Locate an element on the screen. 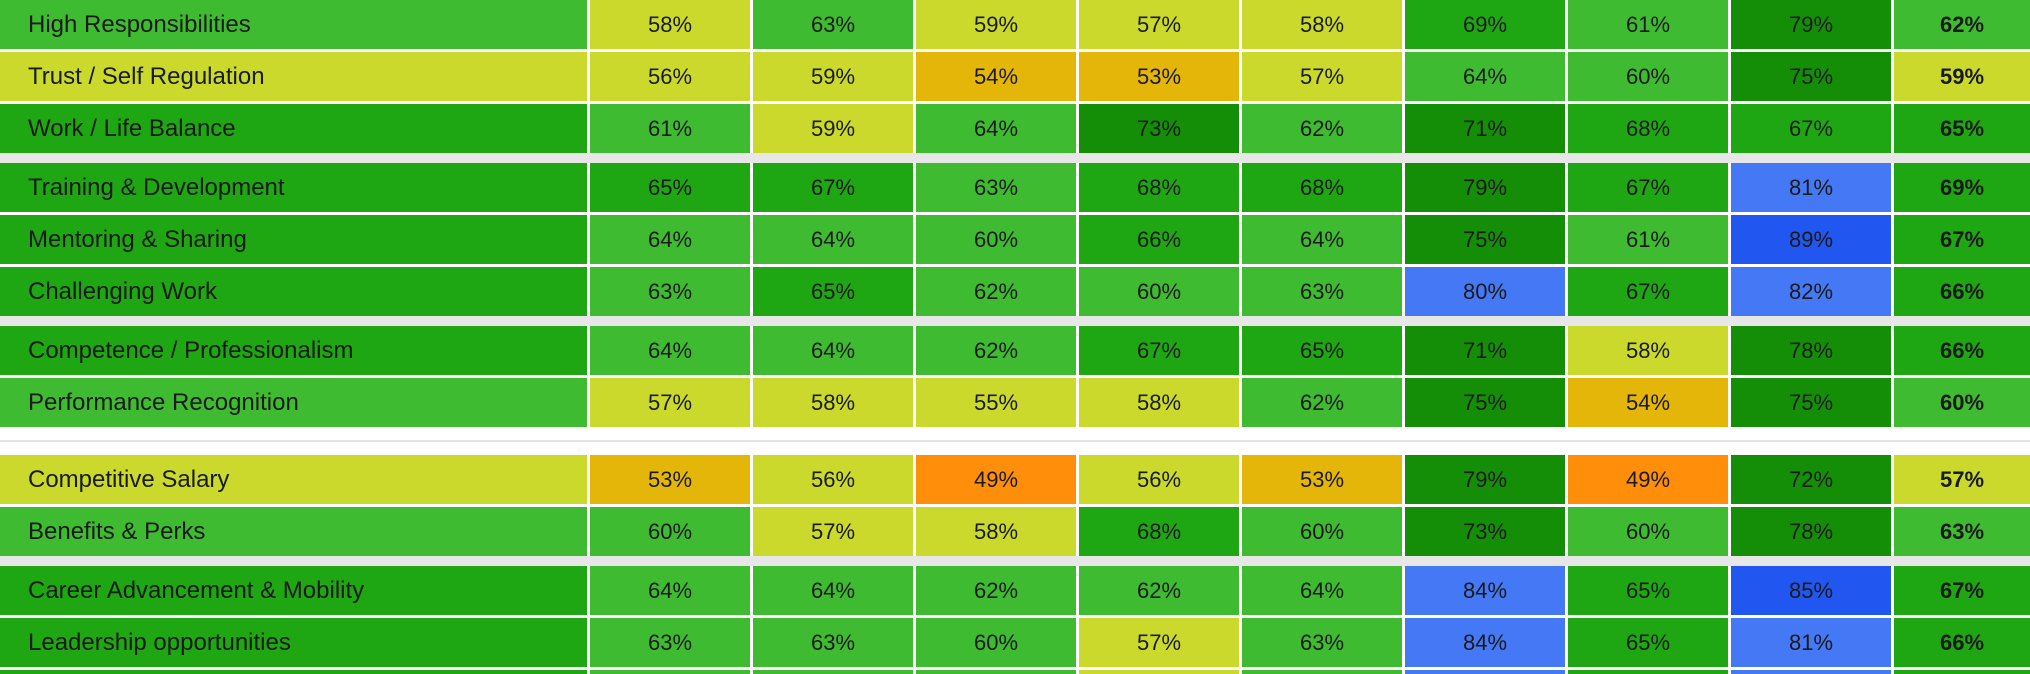  heatmap-cell: 80% is located at coordinates (1486, 291).